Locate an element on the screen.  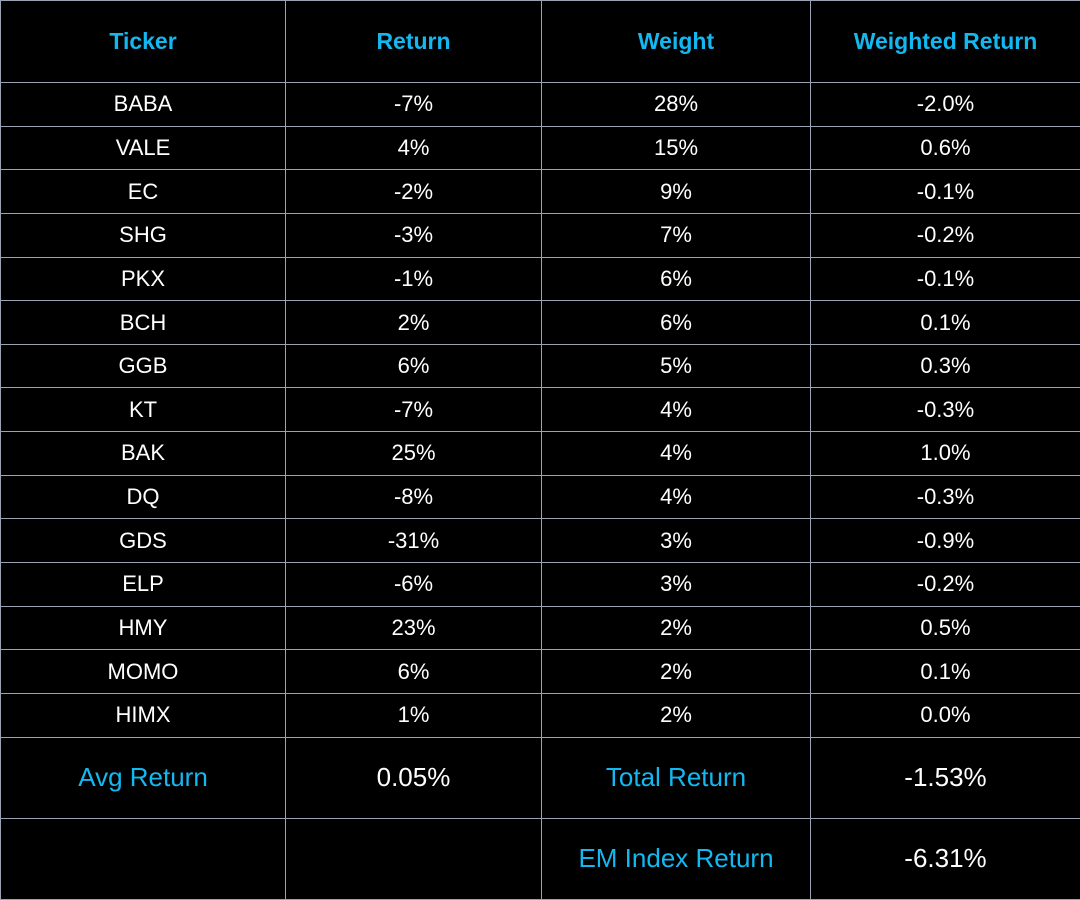
return-cell: -3% is located at coordinates (413, 235).